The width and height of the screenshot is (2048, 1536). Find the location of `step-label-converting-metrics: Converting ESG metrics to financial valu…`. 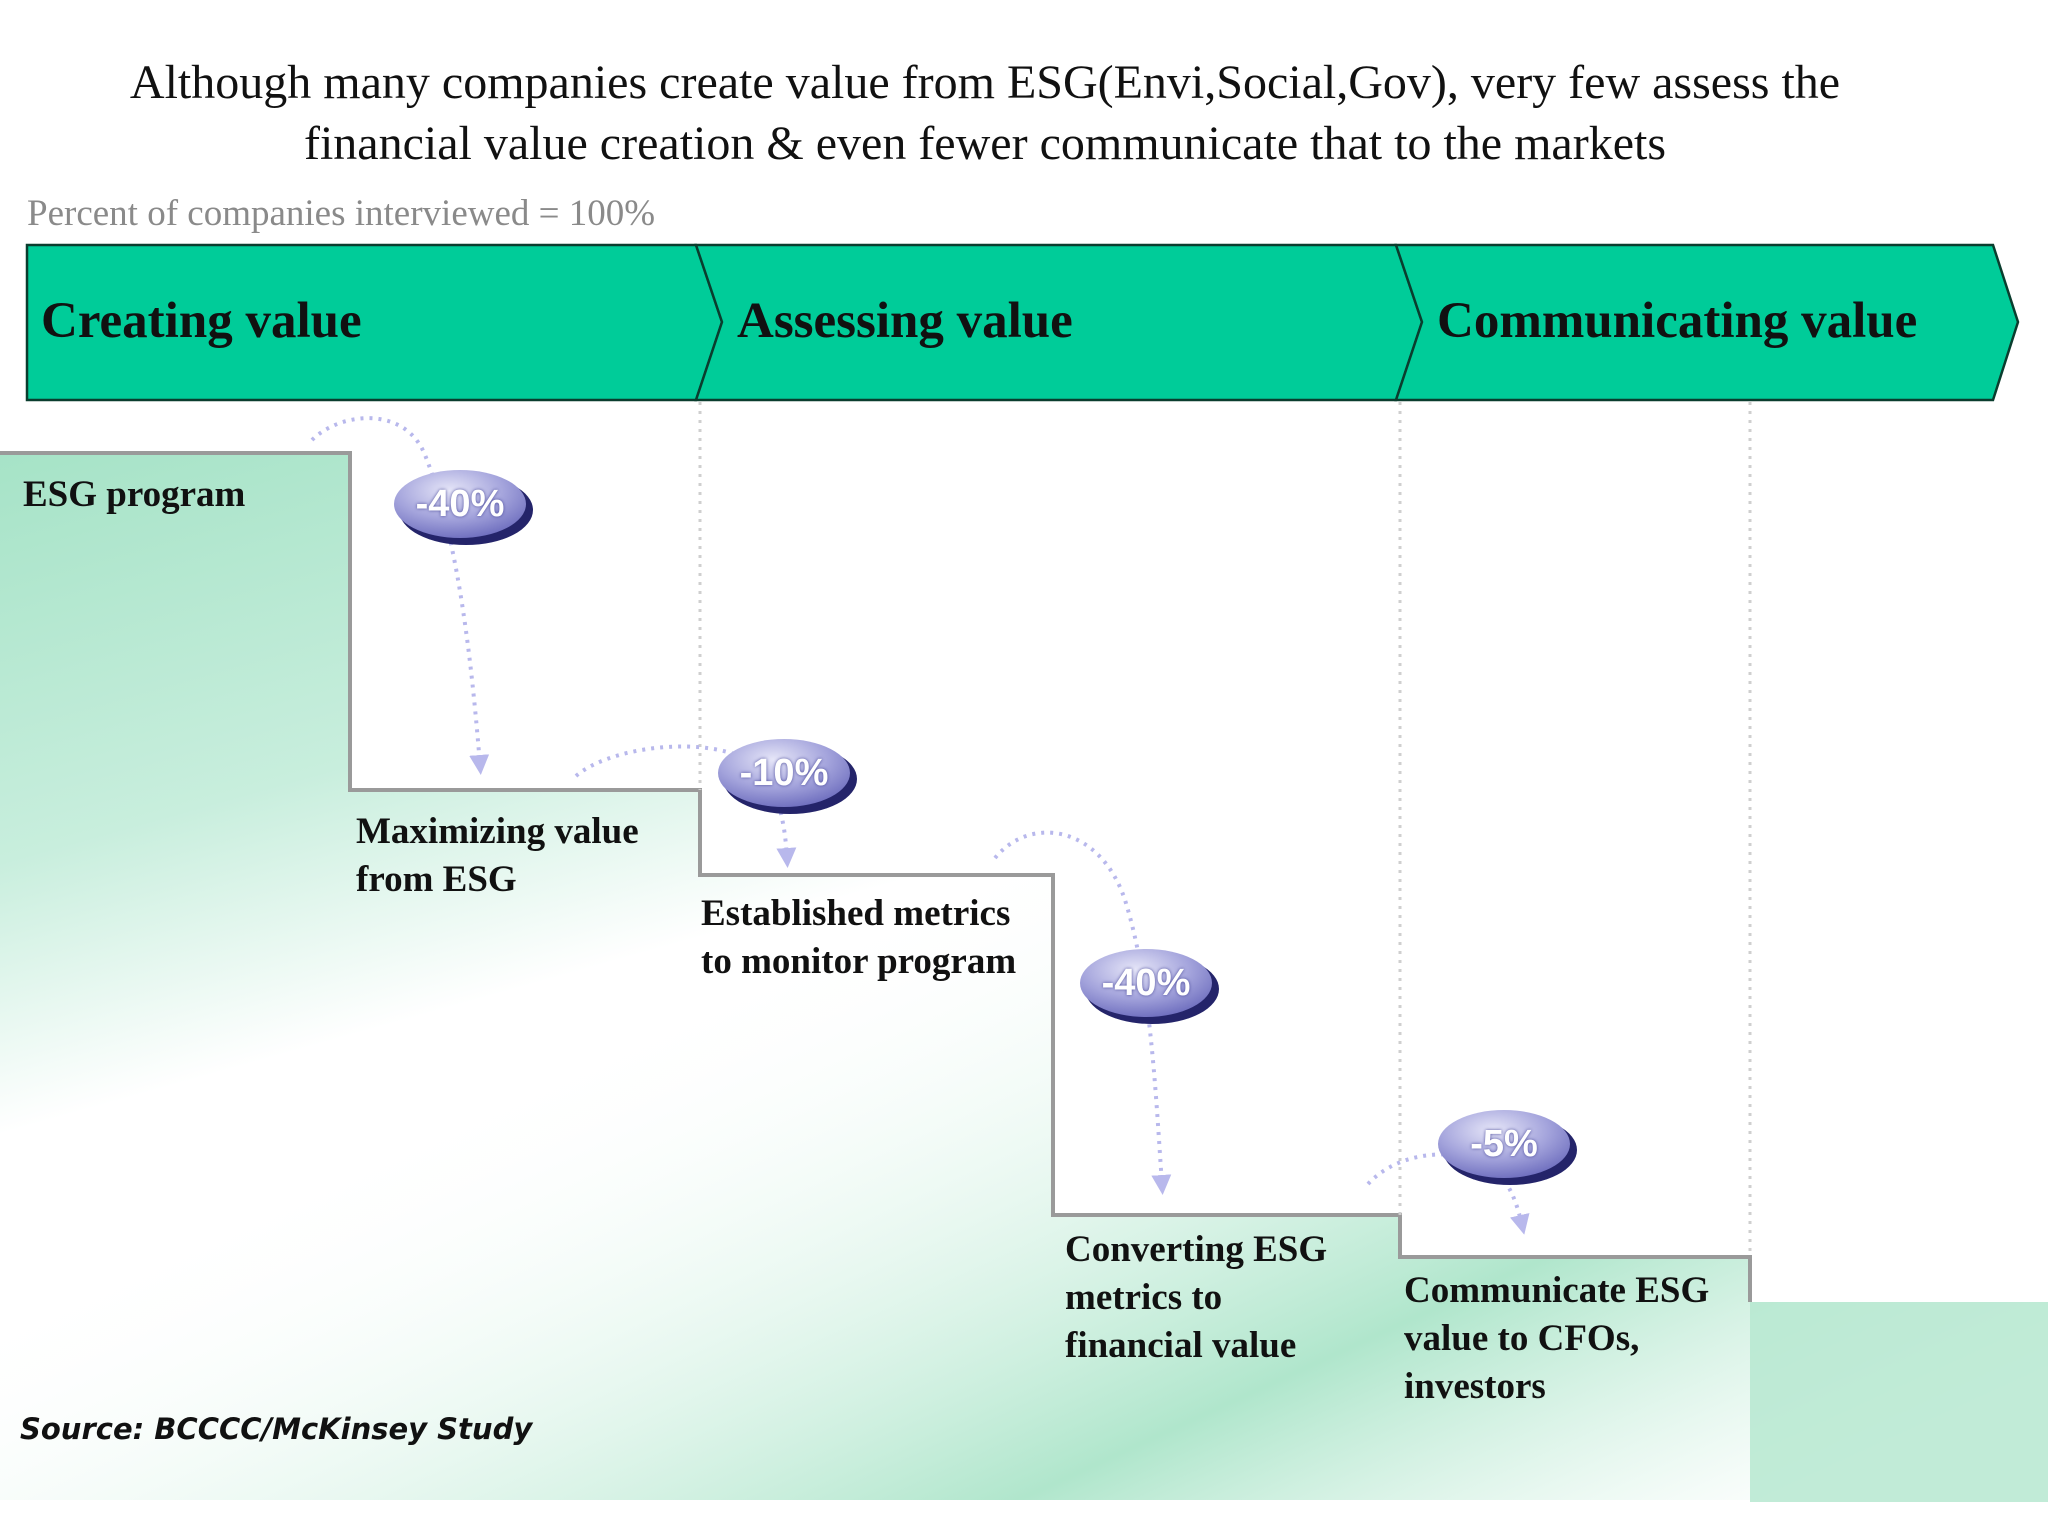

step-label-converting-metrics: Converting ESG metrics to financial valu… is located at coordinates (1196, 1298).